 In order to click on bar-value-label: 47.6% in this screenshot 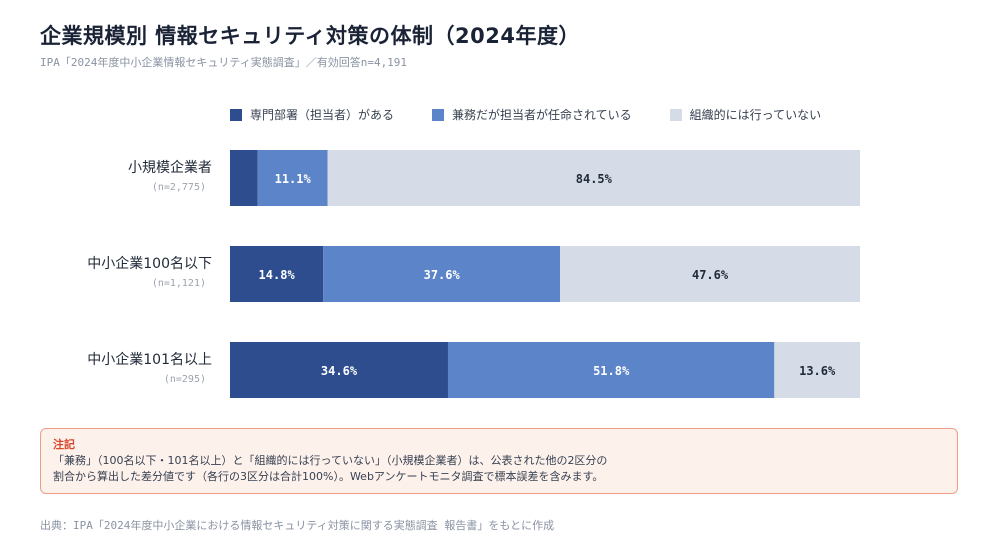, I will do `click(710, 275)`.